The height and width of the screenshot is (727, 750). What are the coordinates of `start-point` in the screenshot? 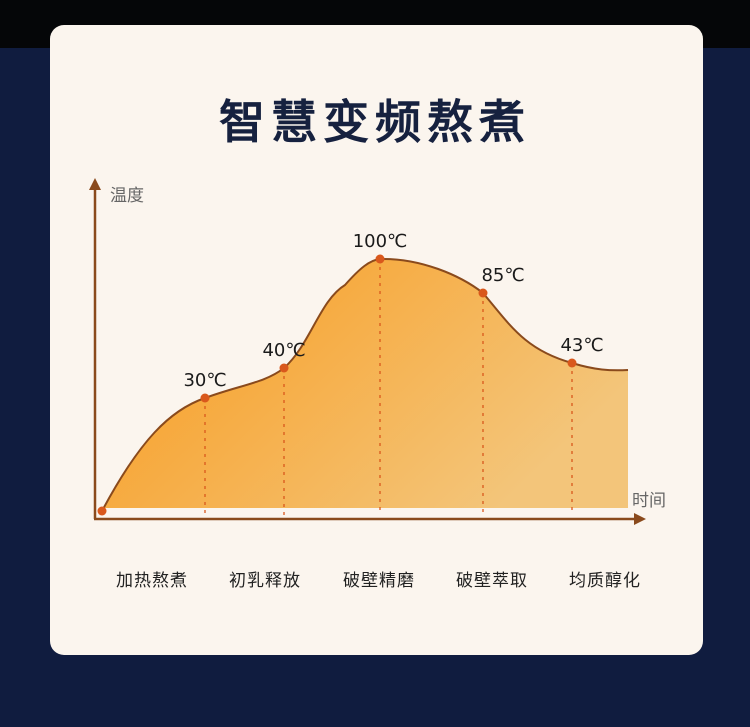 It's located at (102, 511).